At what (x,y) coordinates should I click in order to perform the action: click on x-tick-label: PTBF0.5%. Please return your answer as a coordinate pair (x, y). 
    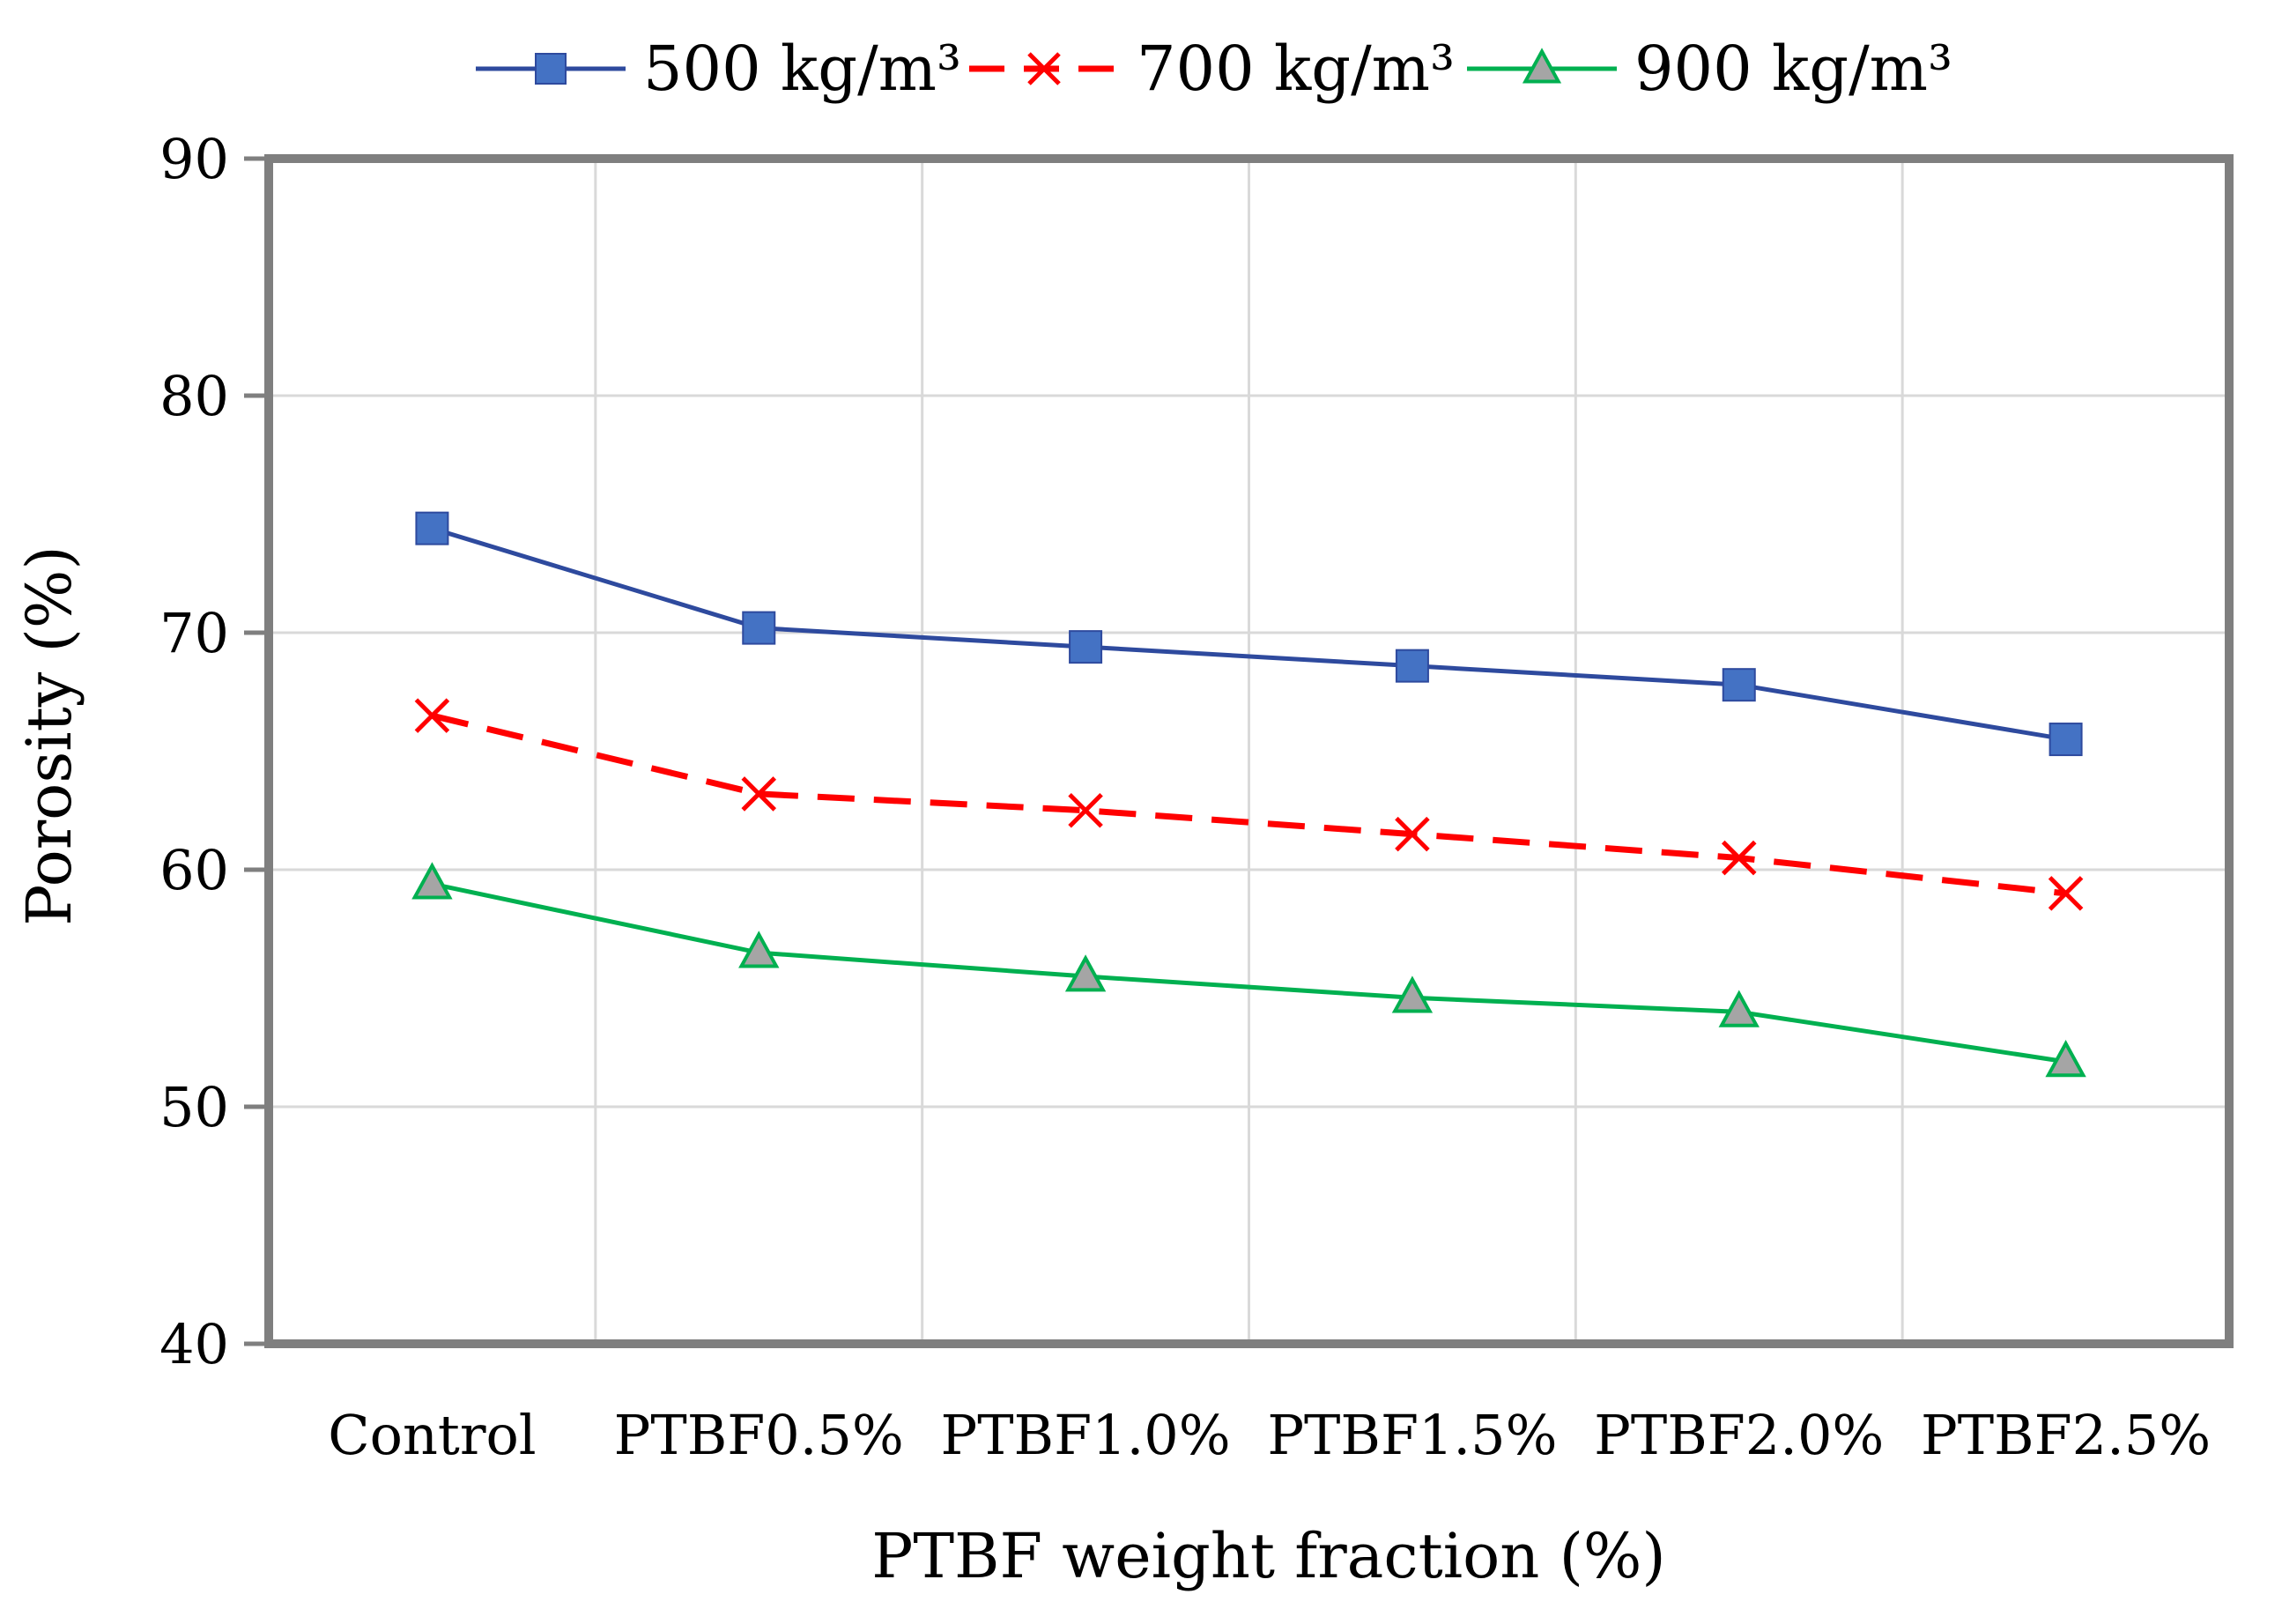
    Looking at the image, I should click on (759, 1435).